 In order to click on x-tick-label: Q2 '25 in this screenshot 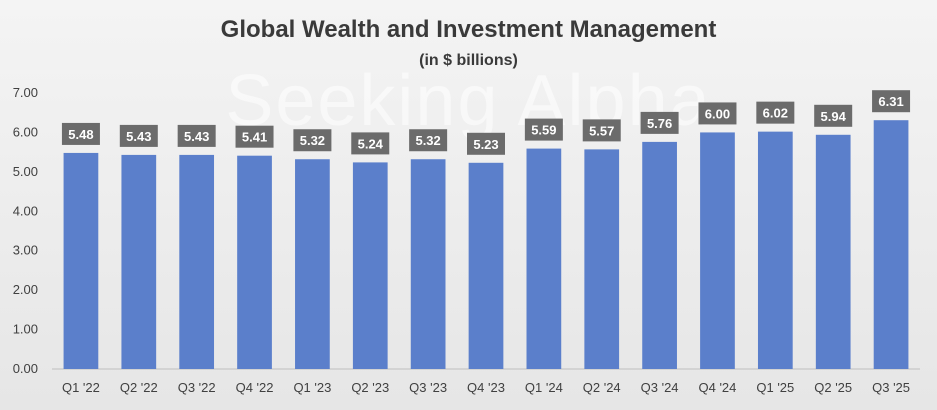, I will do `click(833, 387)`.